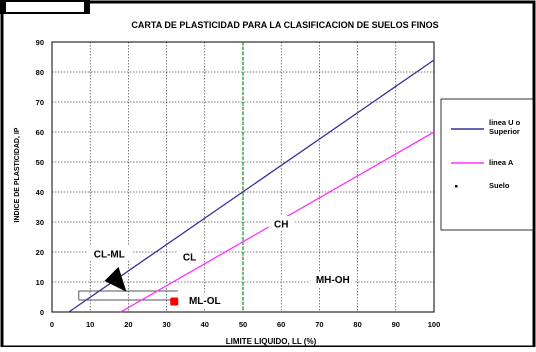 This screenshot has width=536, height=352. What do you see at coordinates (90, 324) in the screenshot?
I see `x-tick-label: 10` at bounding box center [90, 324].